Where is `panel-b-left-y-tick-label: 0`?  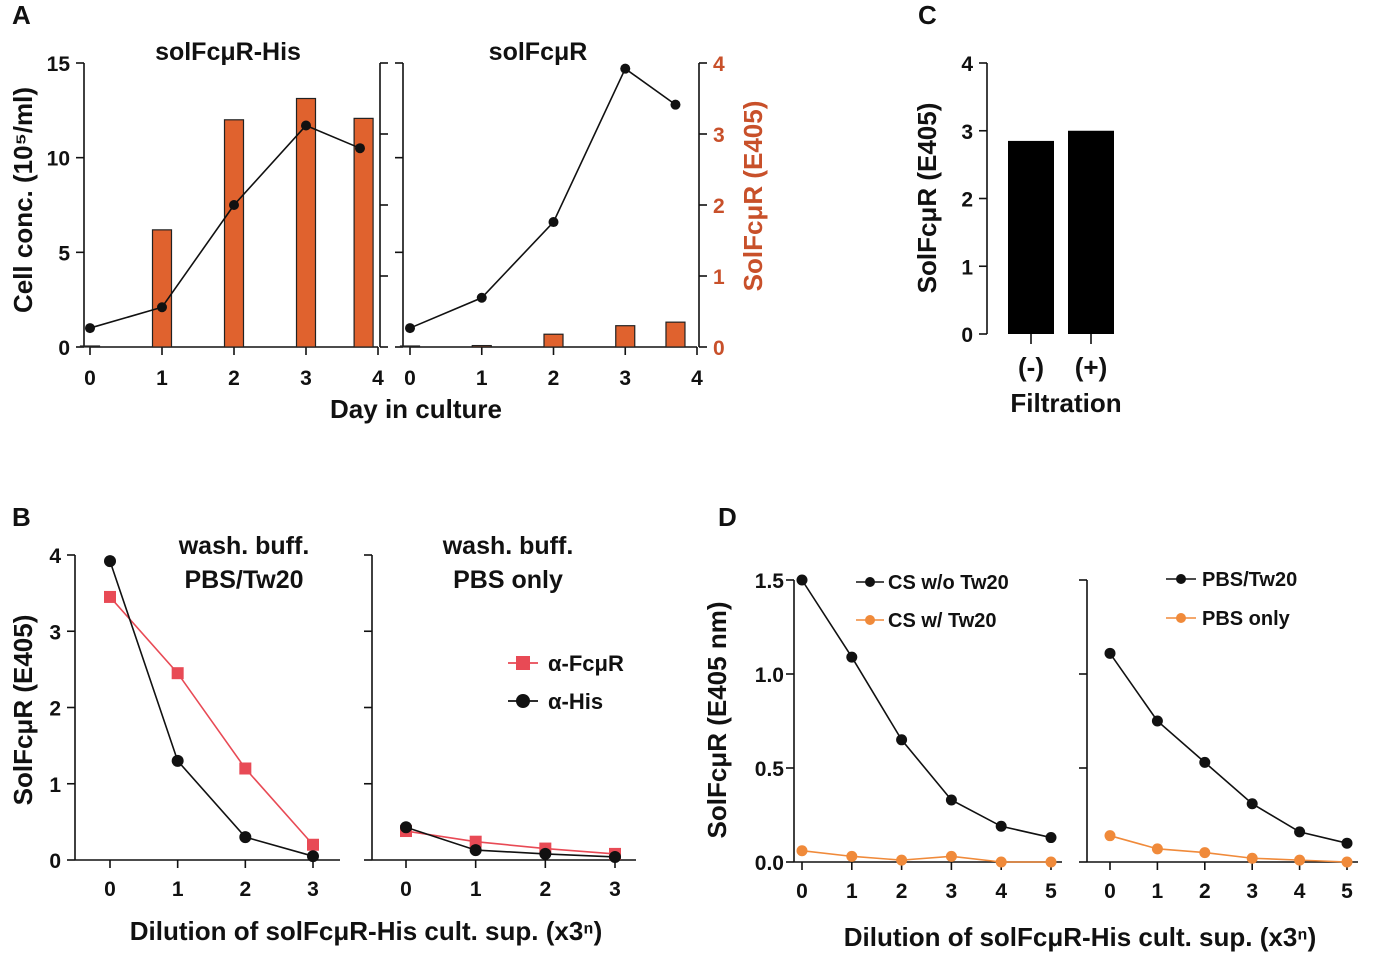 panel-b-left-y-tick-label: 0 is located at coordinates (55, 861).